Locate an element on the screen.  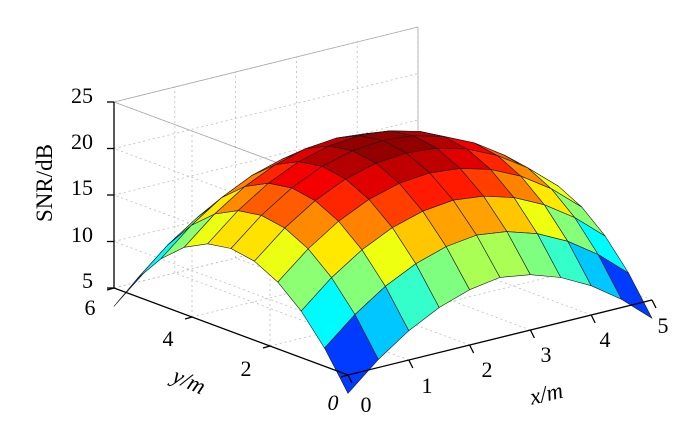
x-axis-line is located at coordinates (500, 337).